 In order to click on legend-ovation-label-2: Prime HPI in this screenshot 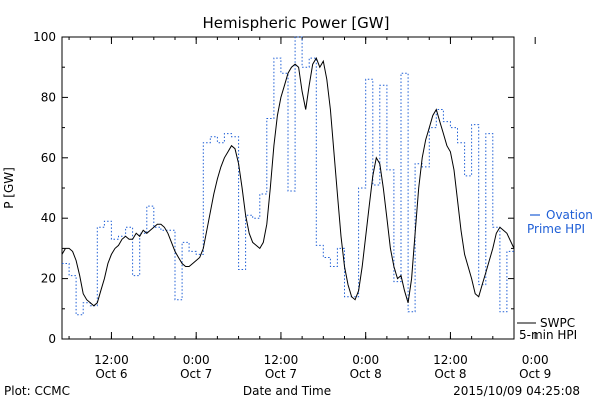, I will do `click(556, 229)`.